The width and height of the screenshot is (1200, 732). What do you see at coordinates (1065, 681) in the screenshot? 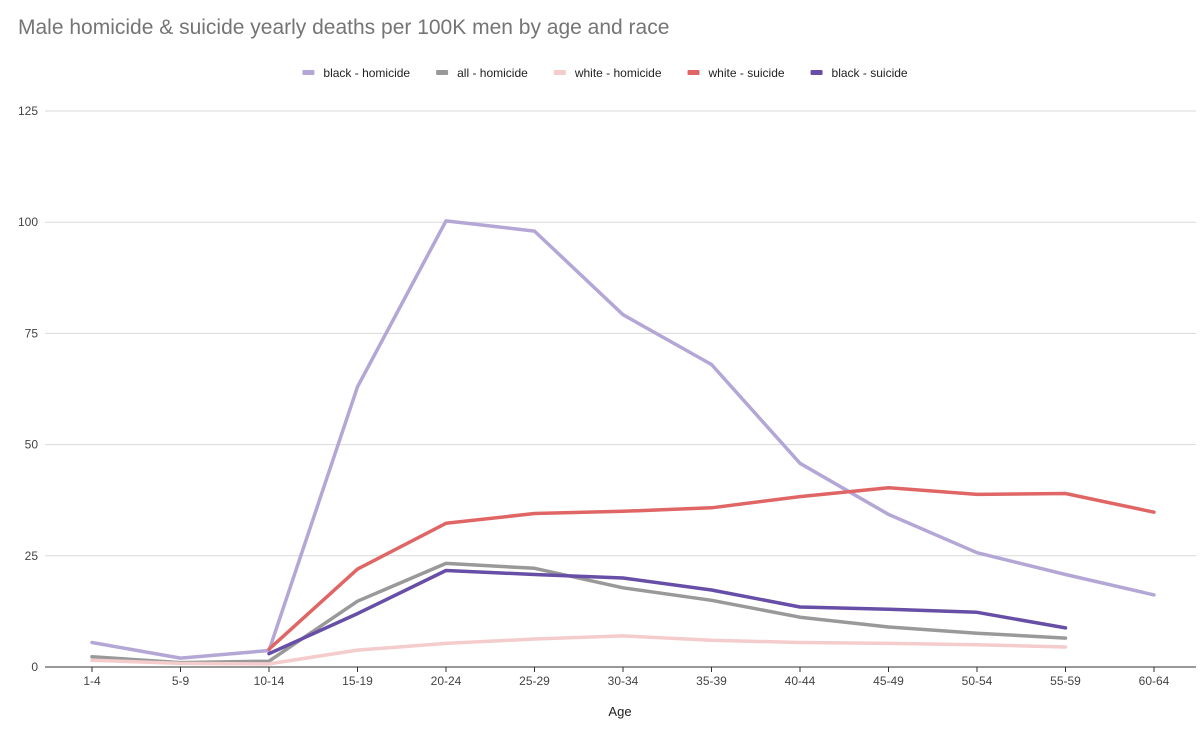
I see `x-tick-label: 55-59` at bounding box center [1065, 681].